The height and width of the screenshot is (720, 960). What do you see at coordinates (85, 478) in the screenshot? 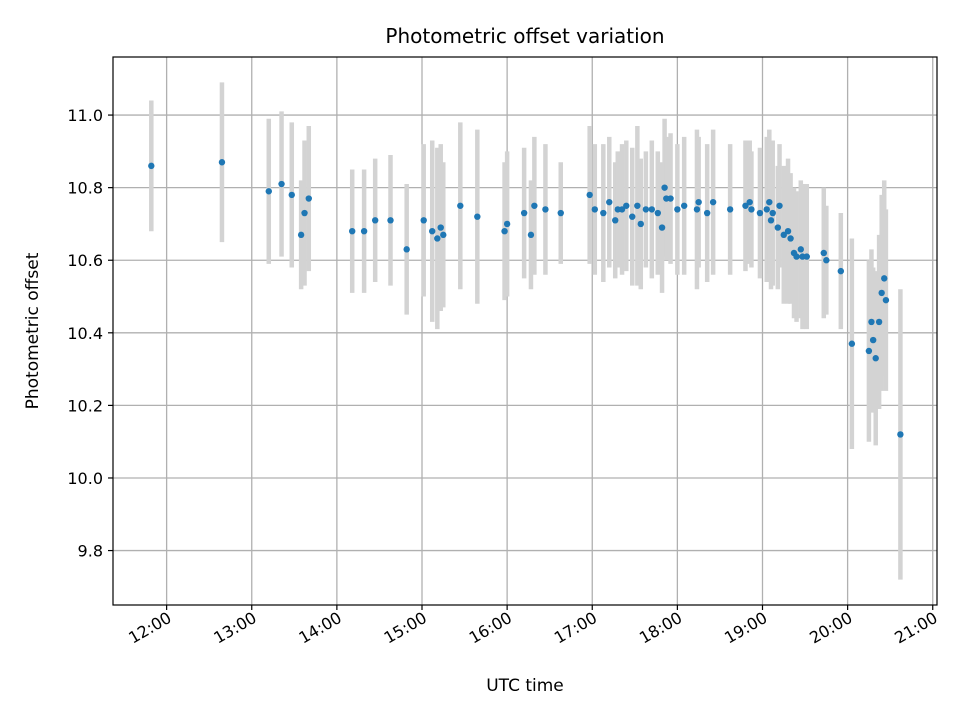
I see `y-tick-label: 10.0` at bounding box center [85, 478].